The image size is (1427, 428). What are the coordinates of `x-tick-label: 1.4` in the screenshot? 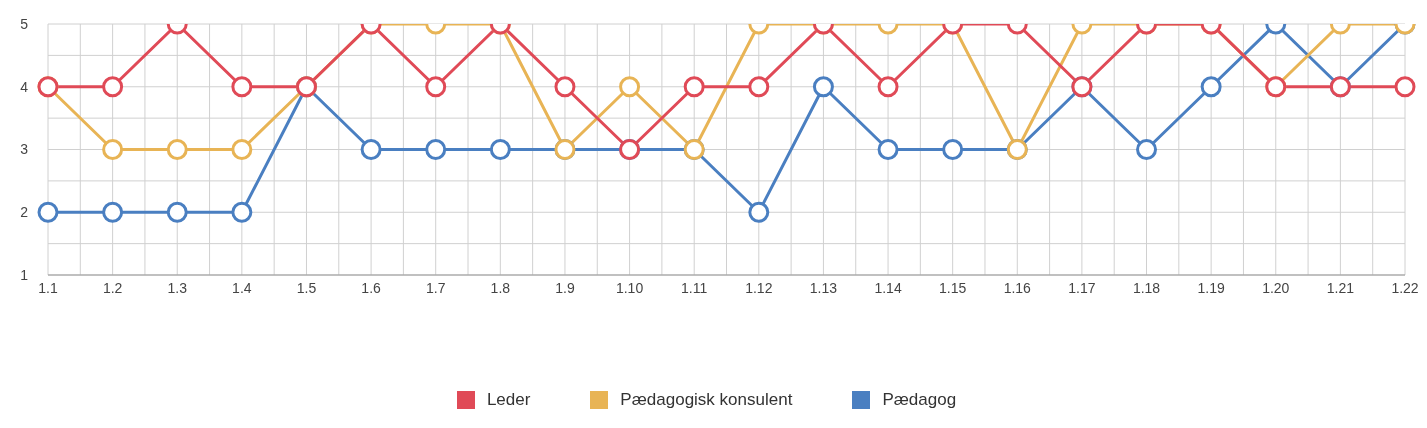 It's located at (242, 287).